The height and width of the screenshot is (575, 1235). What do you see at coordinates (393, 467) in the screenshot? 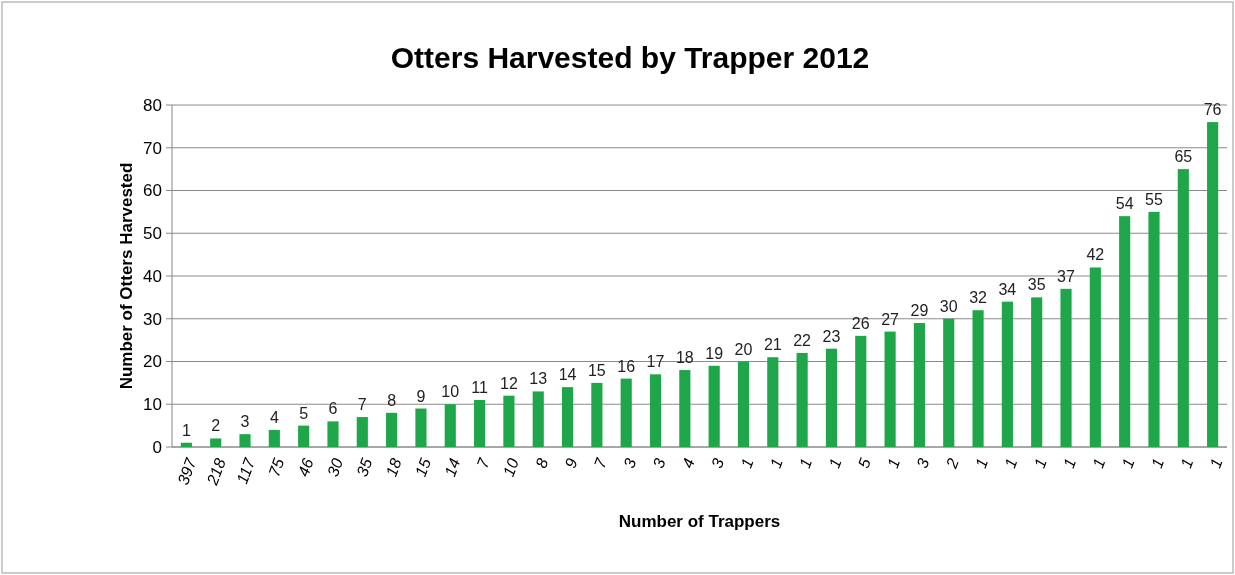
I see `x-tick-label: 18` at bounding box center [393, 467].